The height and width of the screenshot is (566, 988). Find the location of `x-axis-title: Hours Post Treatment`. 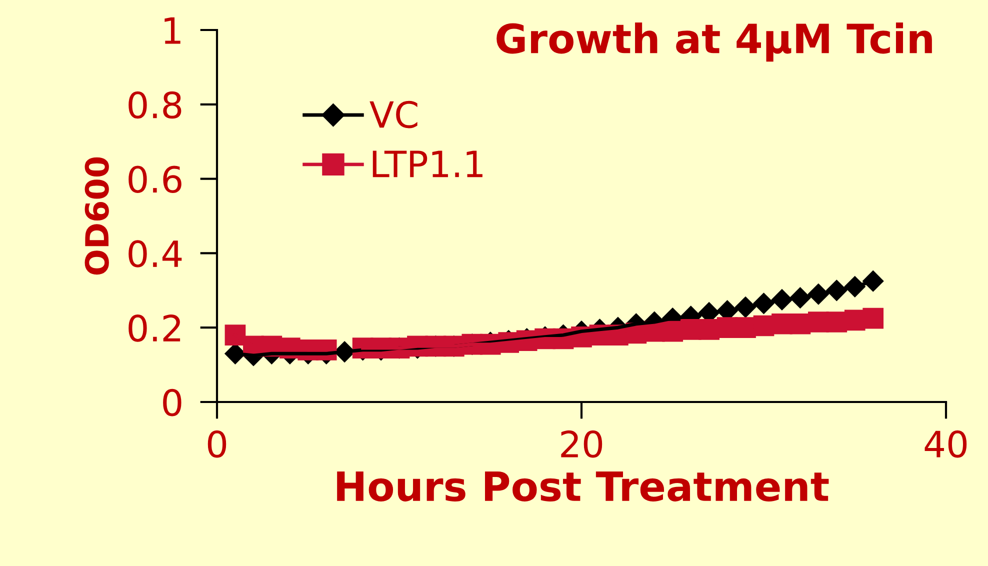

x-axis-title: Hours Post Treatment is located at coordinates (583, 487).